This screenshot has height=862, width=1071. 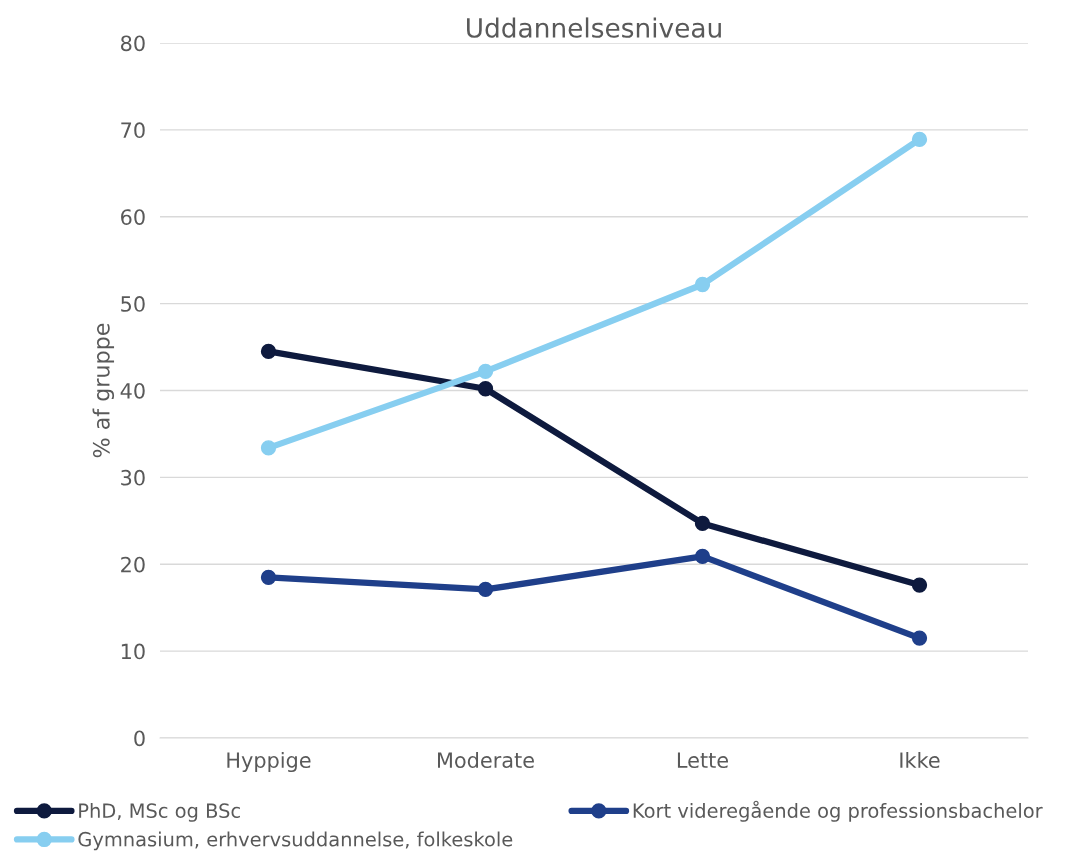 What do you see at coordinates (132, 390) in the screenshot?
I see `y-tick-label: 40` at bounding box center [132, 390].